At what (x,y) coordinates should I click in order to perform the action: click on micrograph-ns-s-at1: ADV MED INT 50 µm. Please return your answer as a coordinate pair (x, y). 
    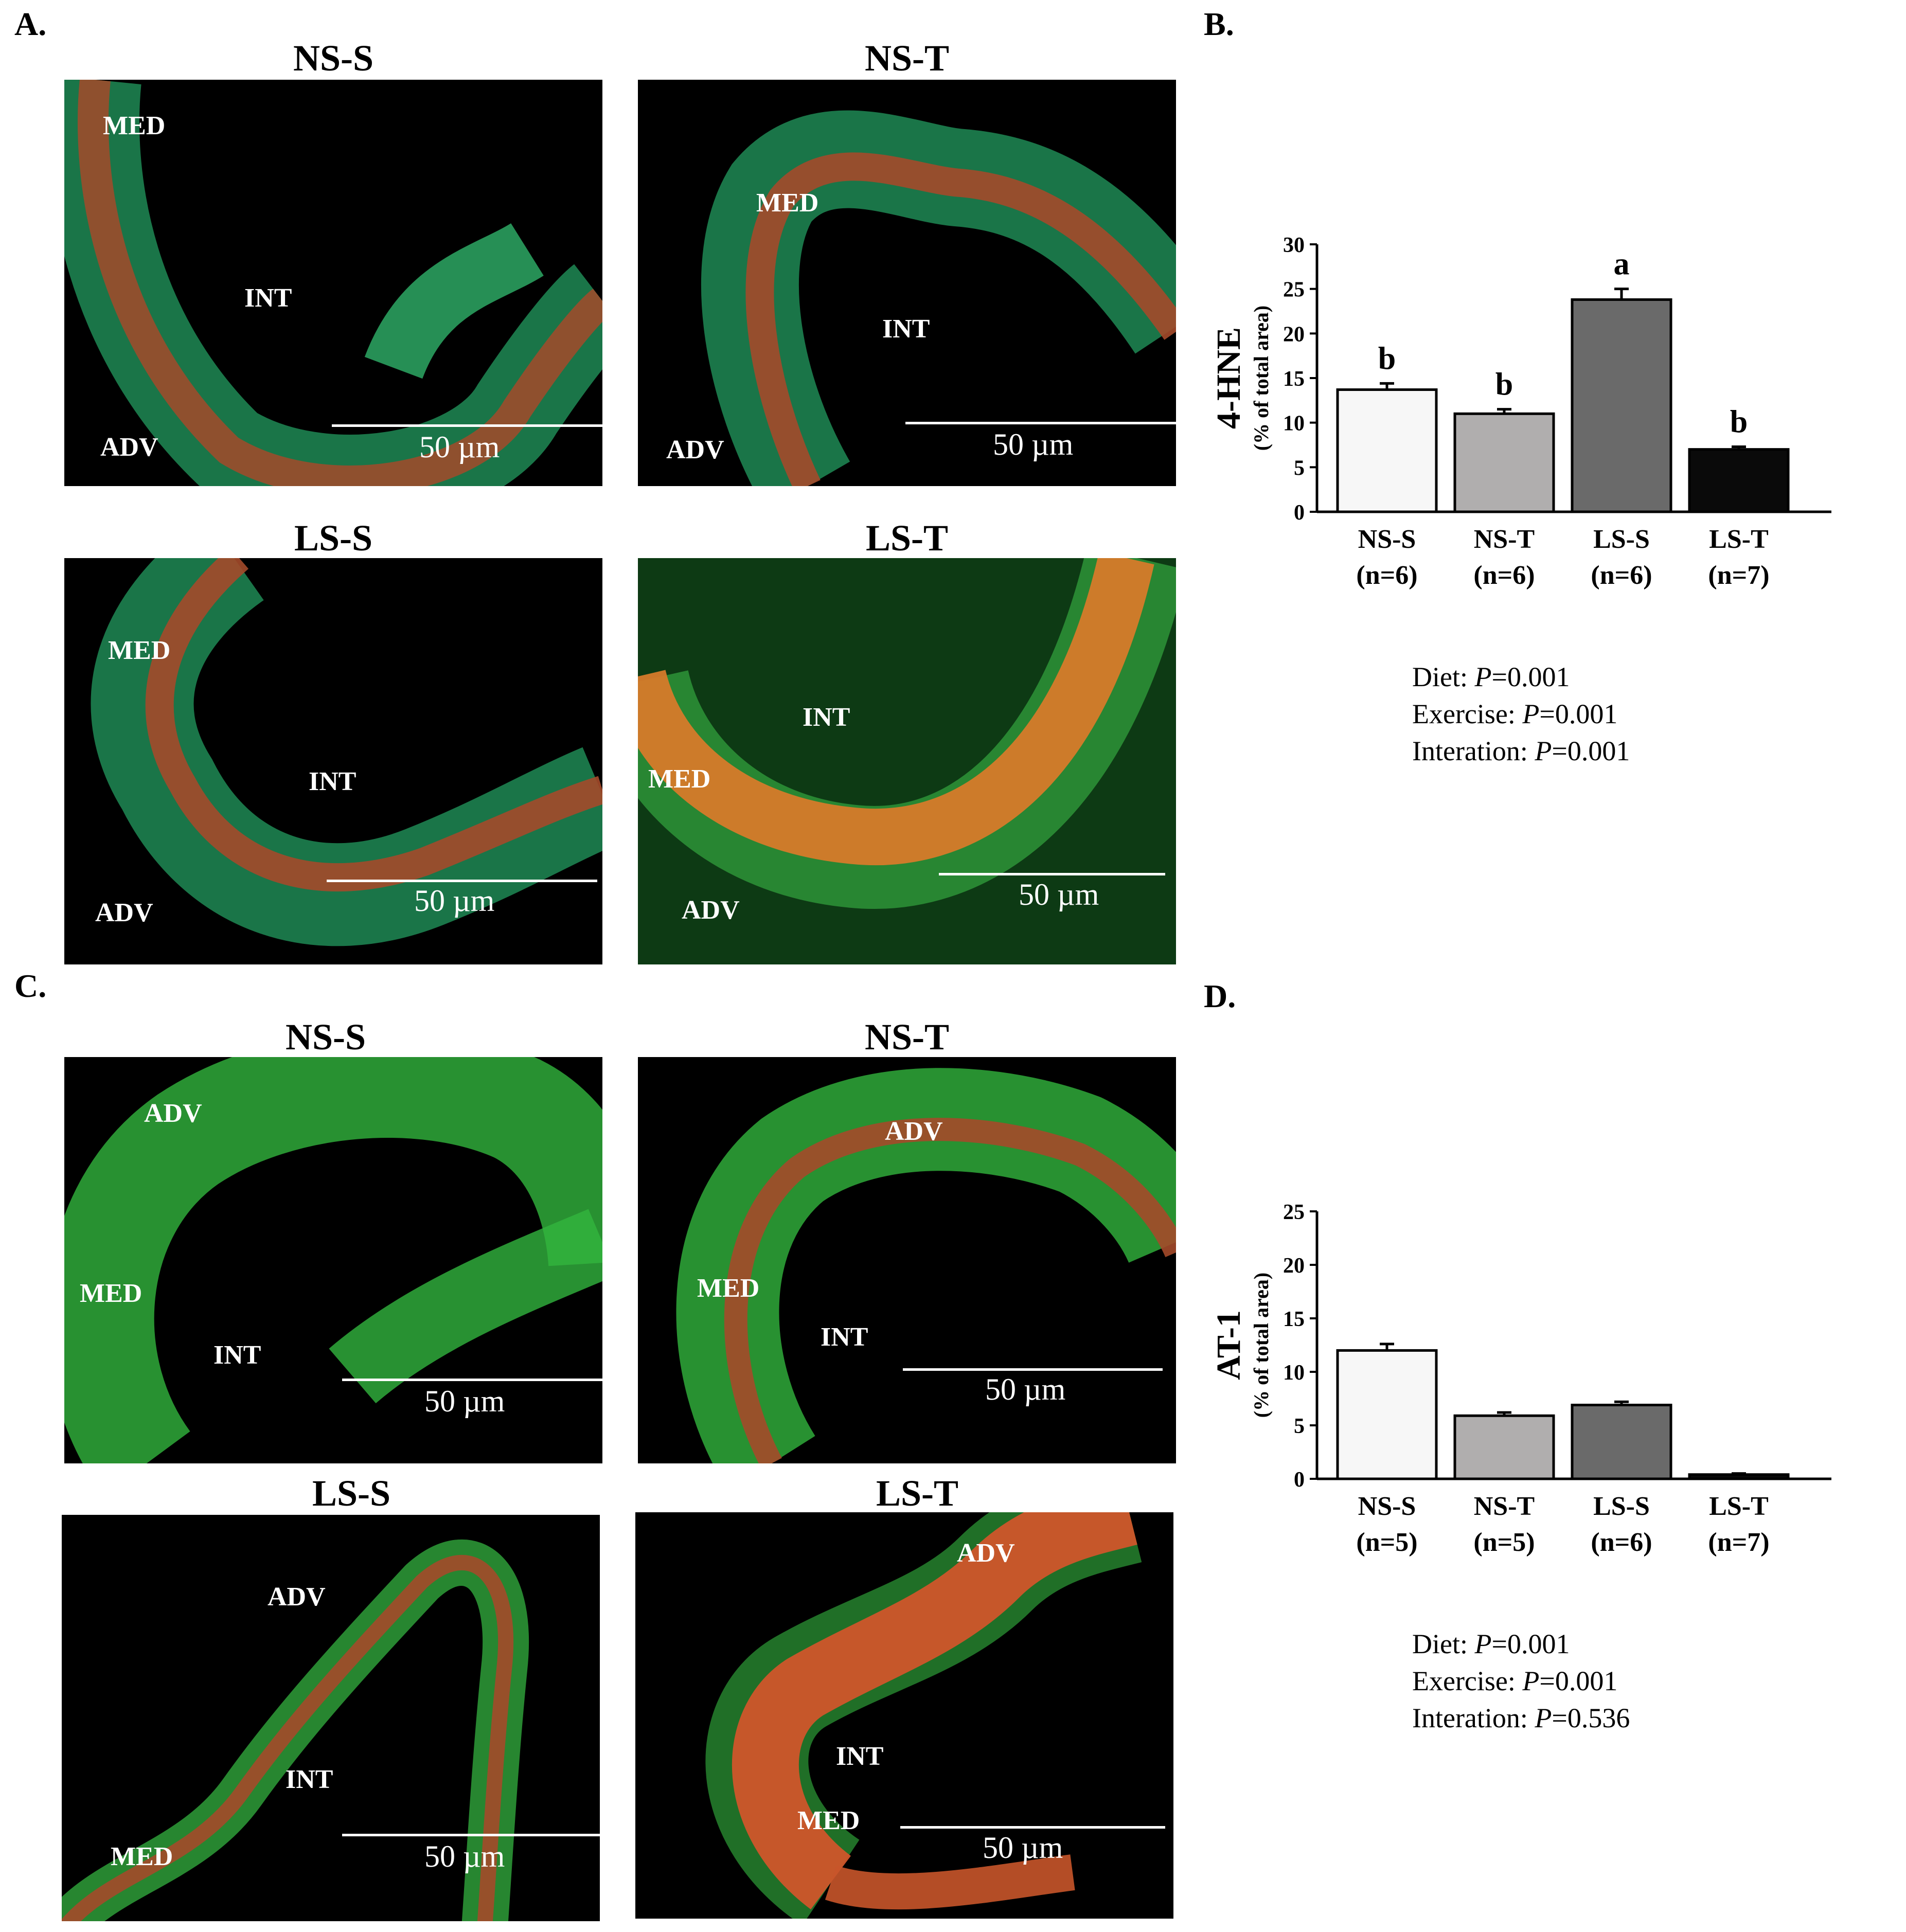
    Looking at the image, I should click on (333, 1260).